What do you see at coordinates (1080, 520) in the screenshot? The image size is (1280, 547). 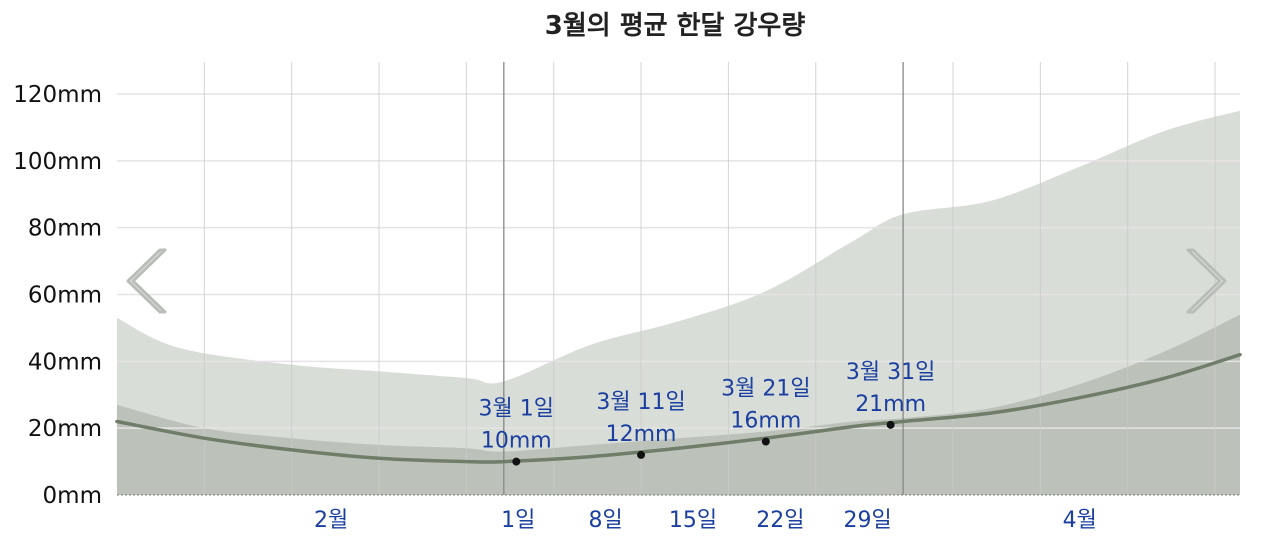 I see `x-tick-label: 4월` at bounding box center [1080, 520].